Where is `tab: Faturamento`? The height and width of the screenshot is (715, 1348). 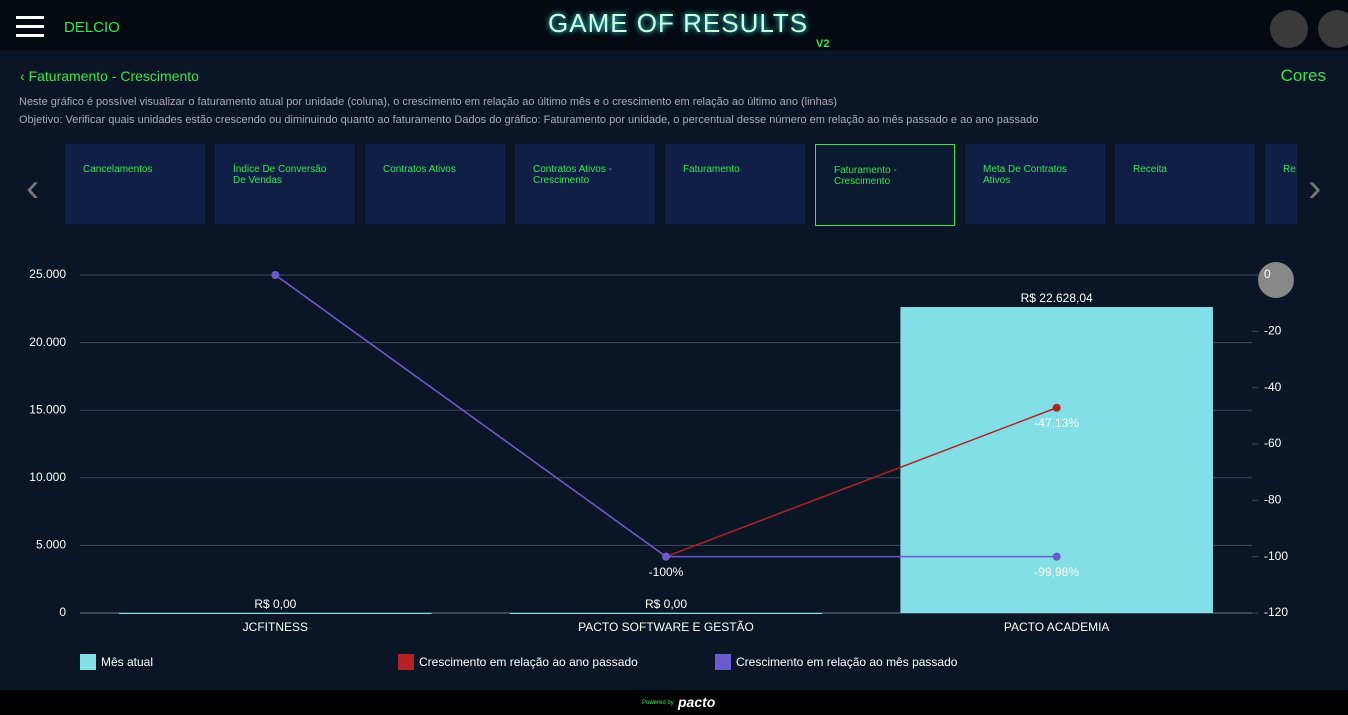 tab: Faturamento is located at coordinates (735, 184).